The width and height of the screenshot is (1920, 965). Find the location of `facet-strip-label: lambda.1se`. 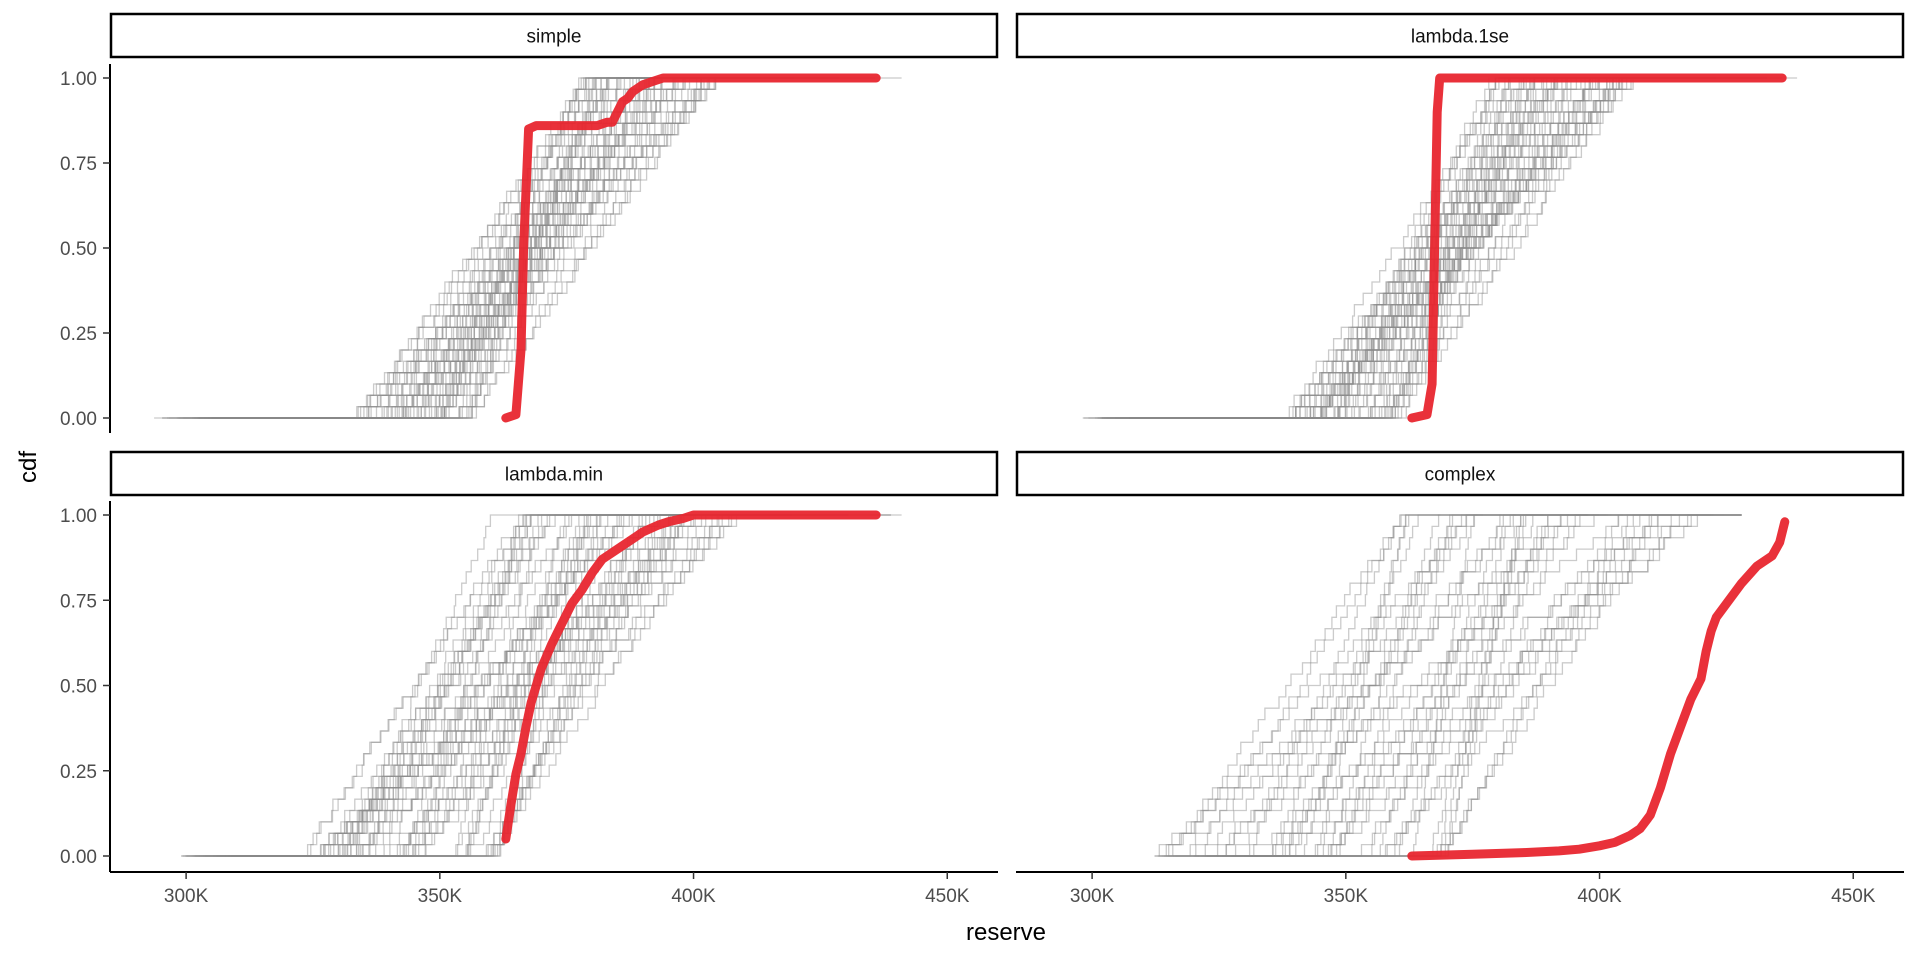

facet-strip-label: lambda.1se is located at coordinates (1460, 37).